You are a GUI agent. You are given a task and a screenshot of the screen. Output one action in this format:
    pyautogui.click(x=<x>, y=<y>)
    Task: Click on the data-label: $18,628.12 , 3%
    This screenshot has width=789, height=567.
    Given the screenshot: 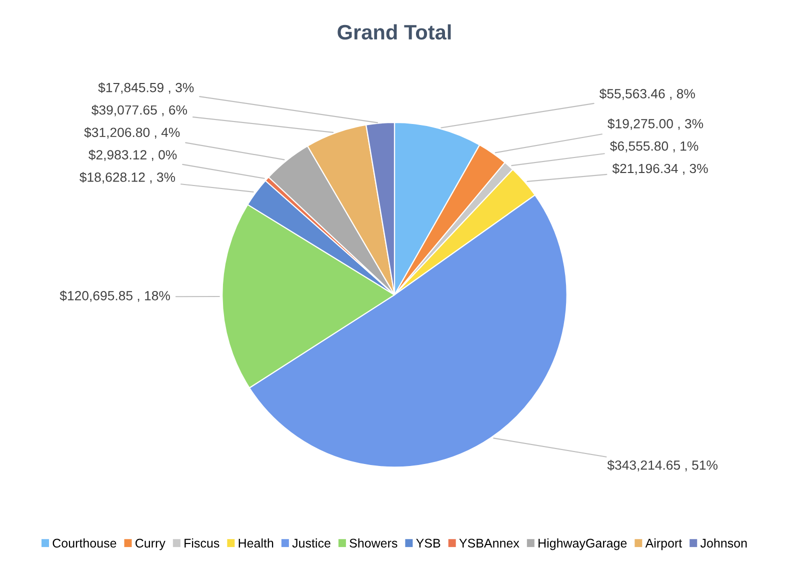 What is the action you would take?
    pyautogui.click(x=128, y=178)
    